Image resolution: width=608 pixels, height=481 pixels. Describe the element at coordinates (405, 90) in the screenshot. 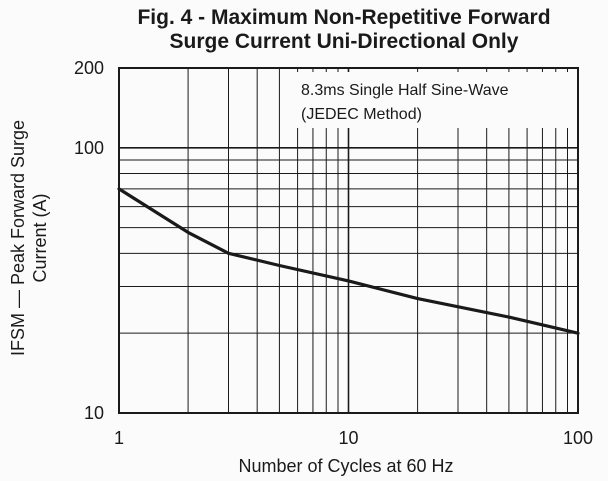

I see `annotation-line-1: 8.3ms Single Half Sine-Wave` at that location.